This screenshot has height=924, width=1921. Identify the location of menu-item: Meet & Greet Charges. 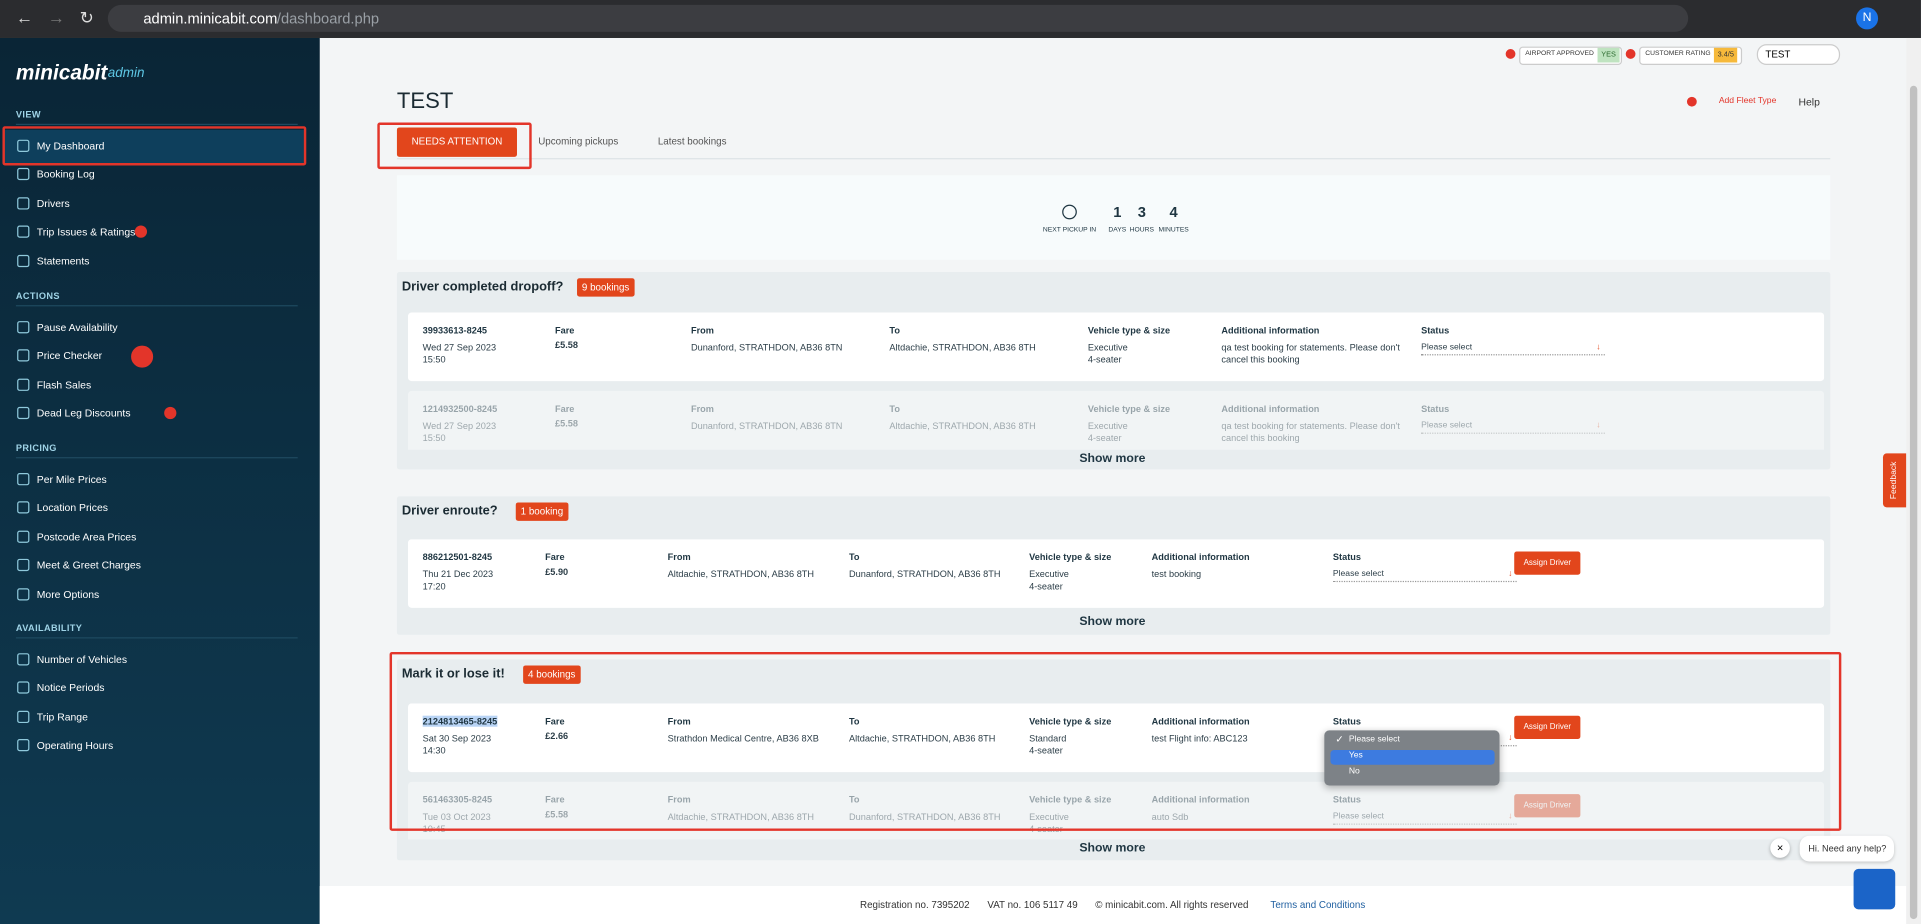
(88, 565).